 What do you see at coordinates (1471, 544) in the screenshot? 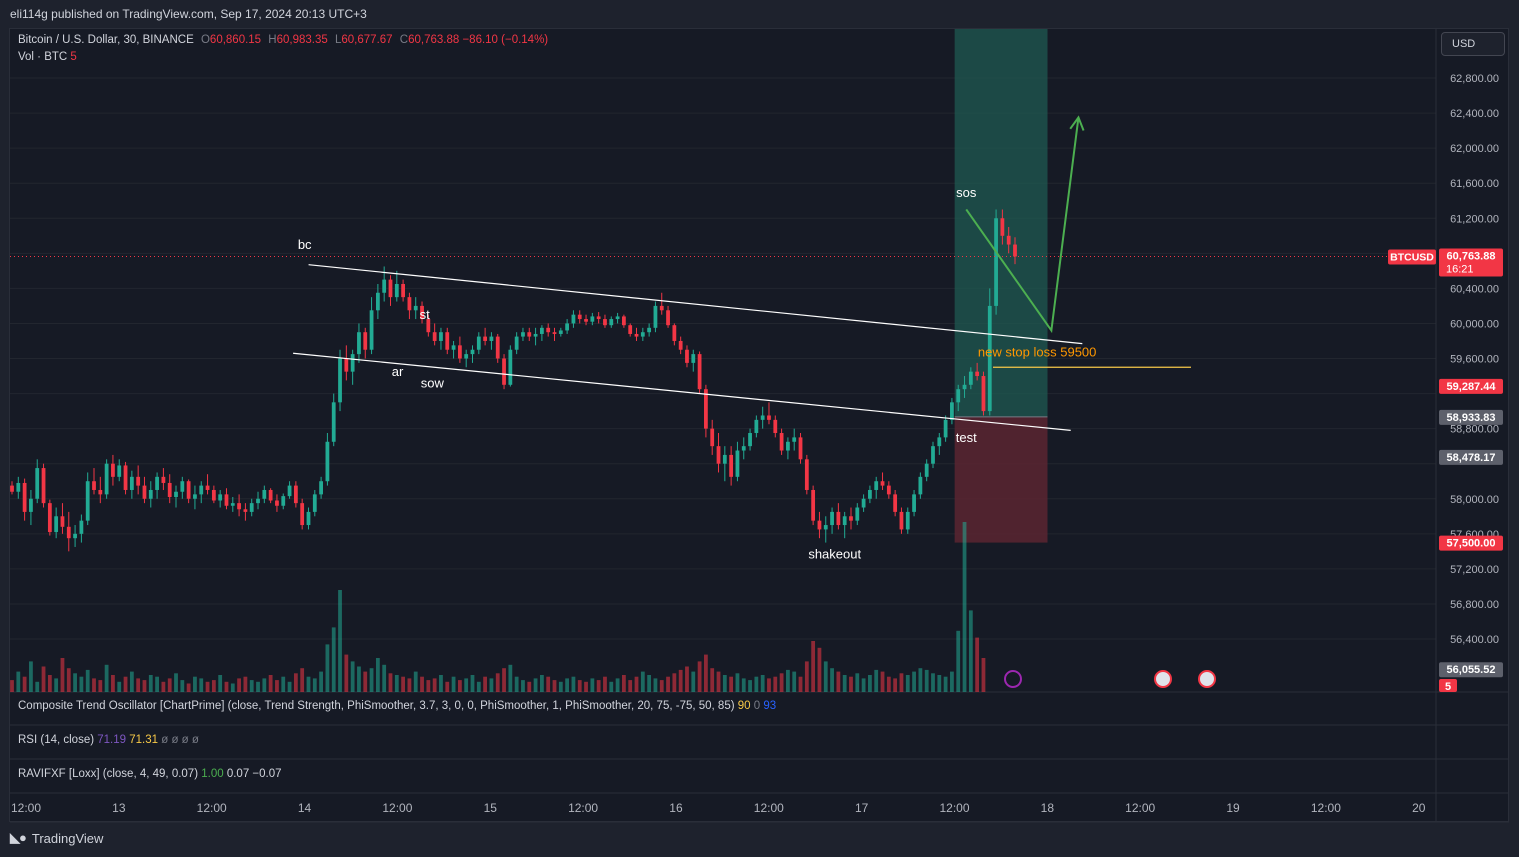
I see `price-tag-label: 57,500.00` at bounding box center [1471, 544].